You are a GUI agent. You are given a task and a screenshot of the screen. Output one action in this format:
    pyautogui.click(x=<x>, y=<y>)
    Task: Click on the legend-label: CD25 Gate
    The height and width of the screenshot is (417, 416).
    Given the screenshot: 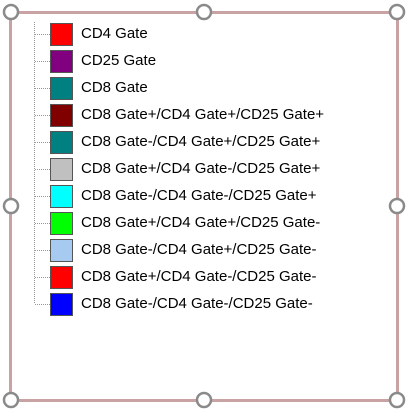 What is the action you would take?
    pyautogui.click(x=118, y=60)
    